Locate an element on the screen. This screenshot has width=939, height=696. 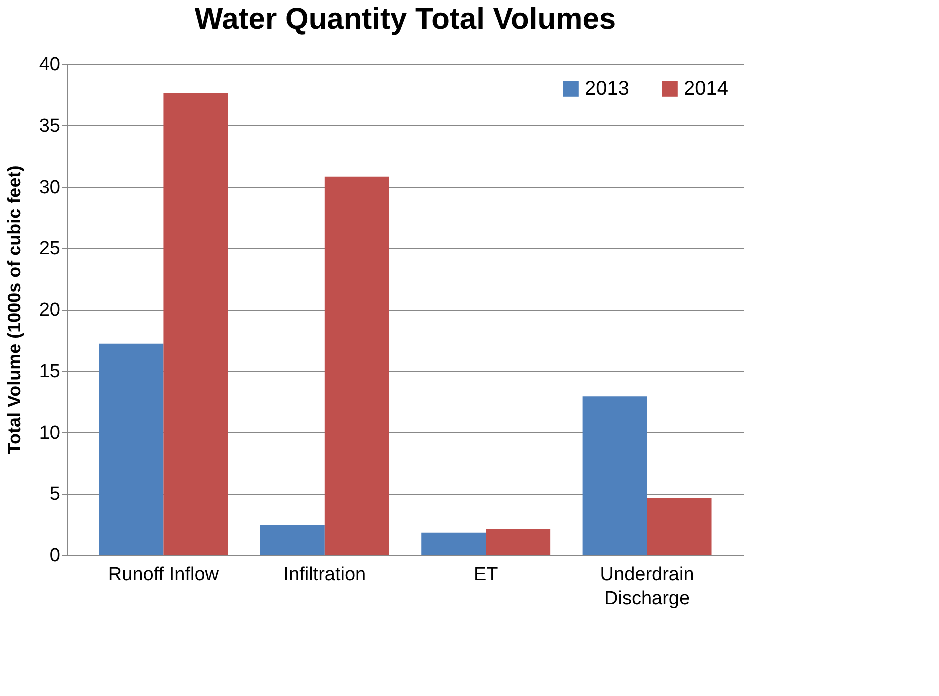
y-tick-label: 20 is located at coordinates (49, 310).